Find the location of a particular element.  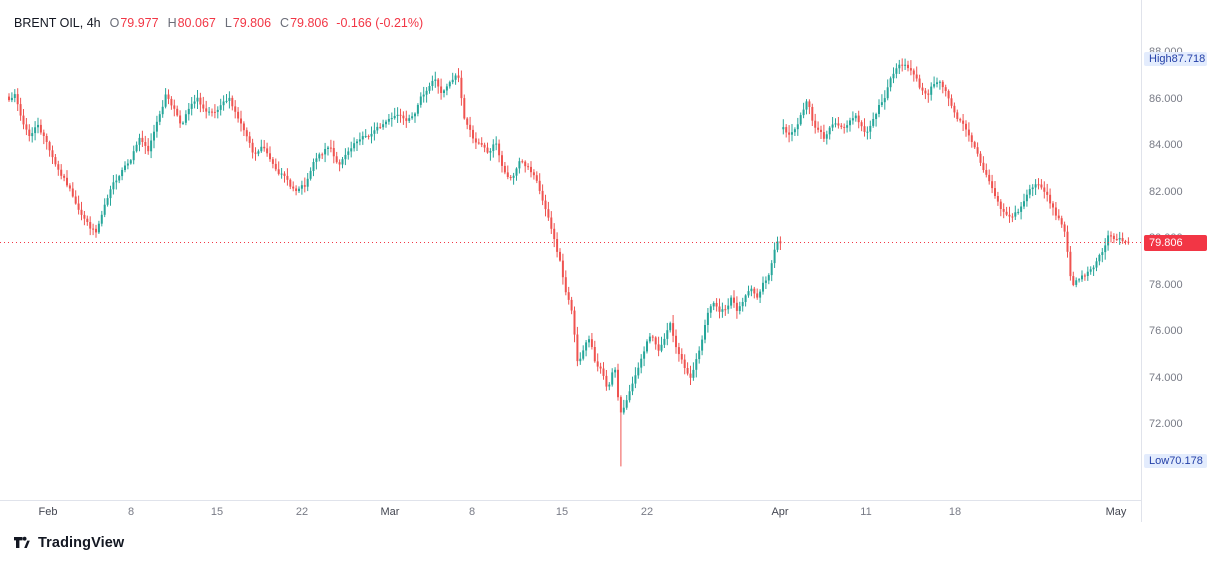

close-value: 79.806 is located at coordinates (309, 23).